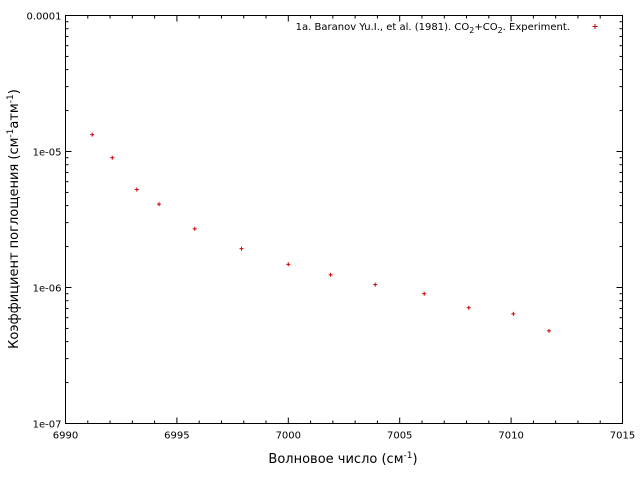 Image resolution: width=640 pixels, height=480 pixels. Describe the element at coordinates (14, 219) in the screenshot. I see `y-axis-label: Коэффициент поглощения (см-1атм-1)` at that location.